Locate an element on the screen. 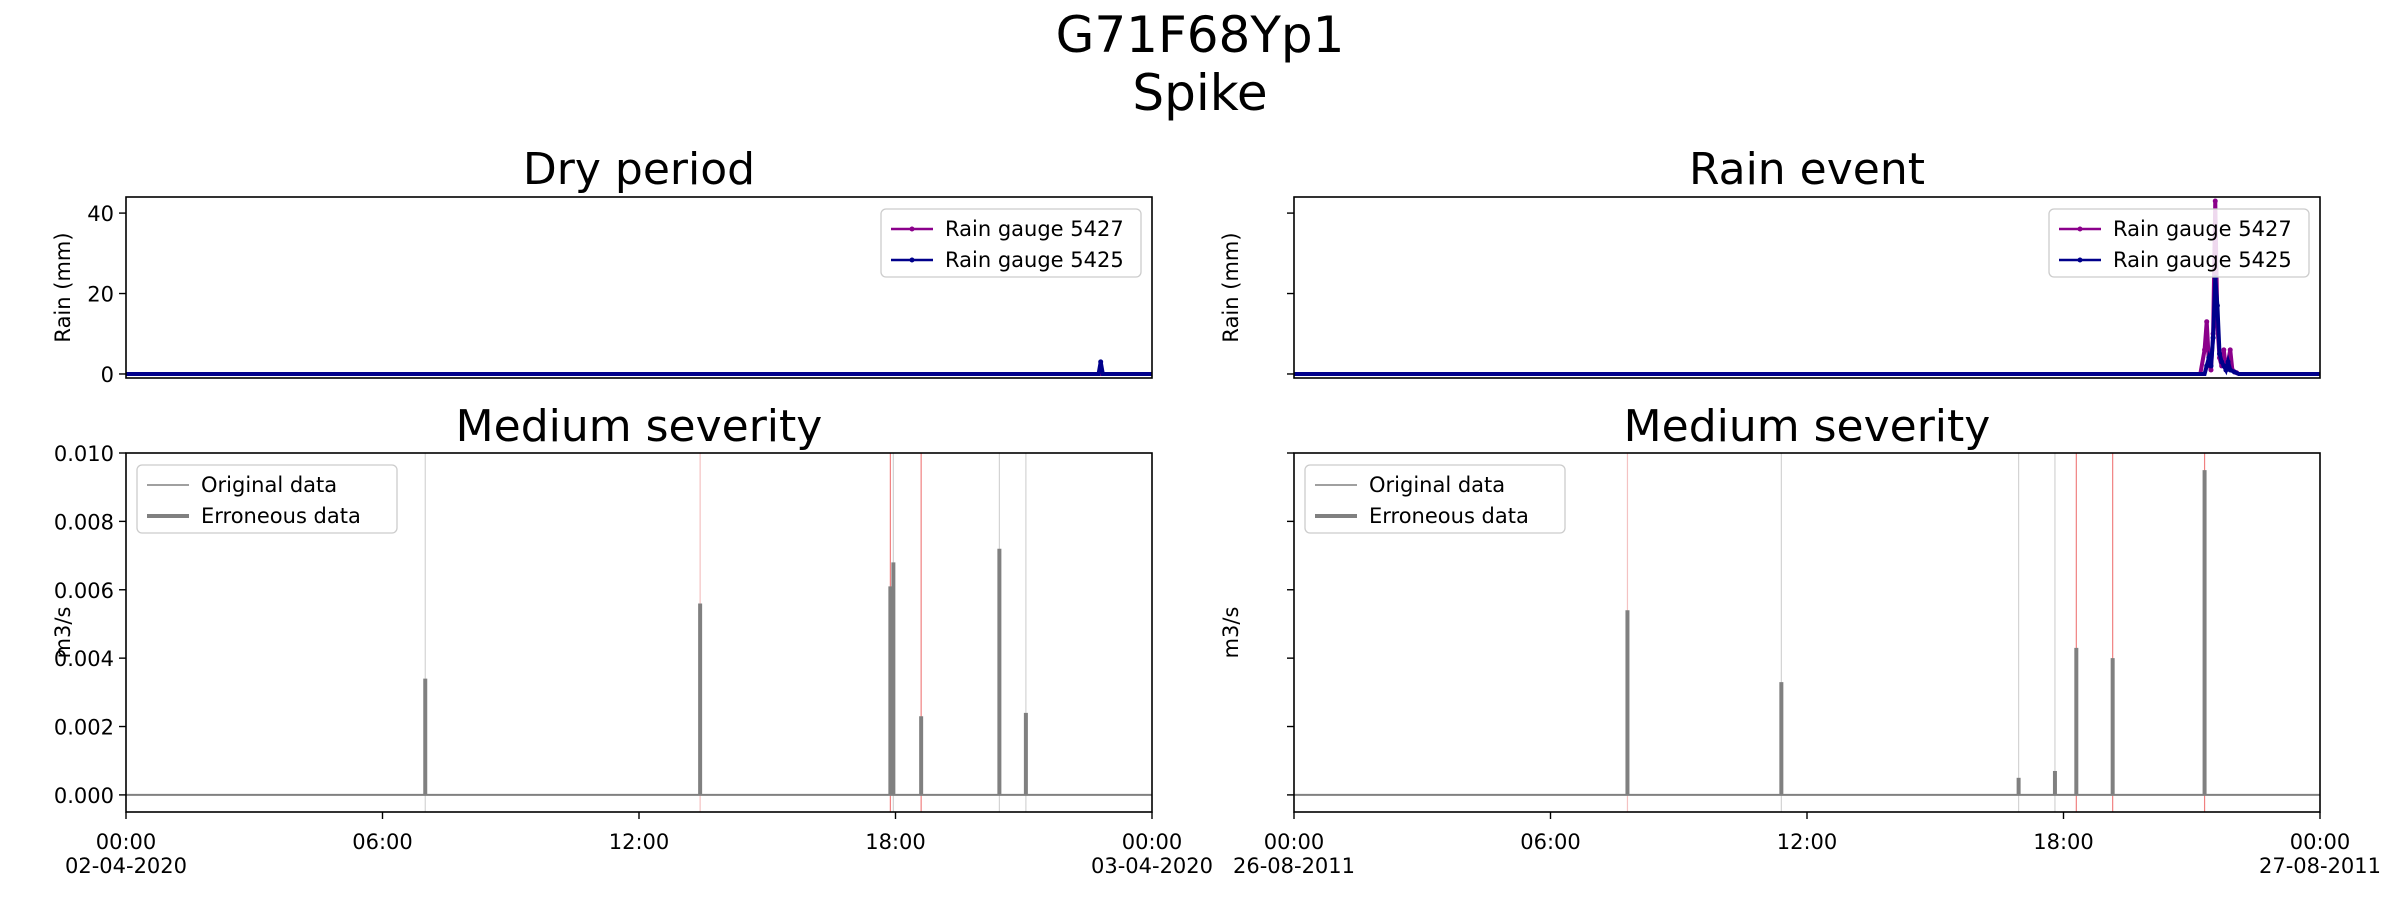 The height and width of the screenshot is (900, 2400). panel-title: Rain event is located at coordinates (1807, 169).